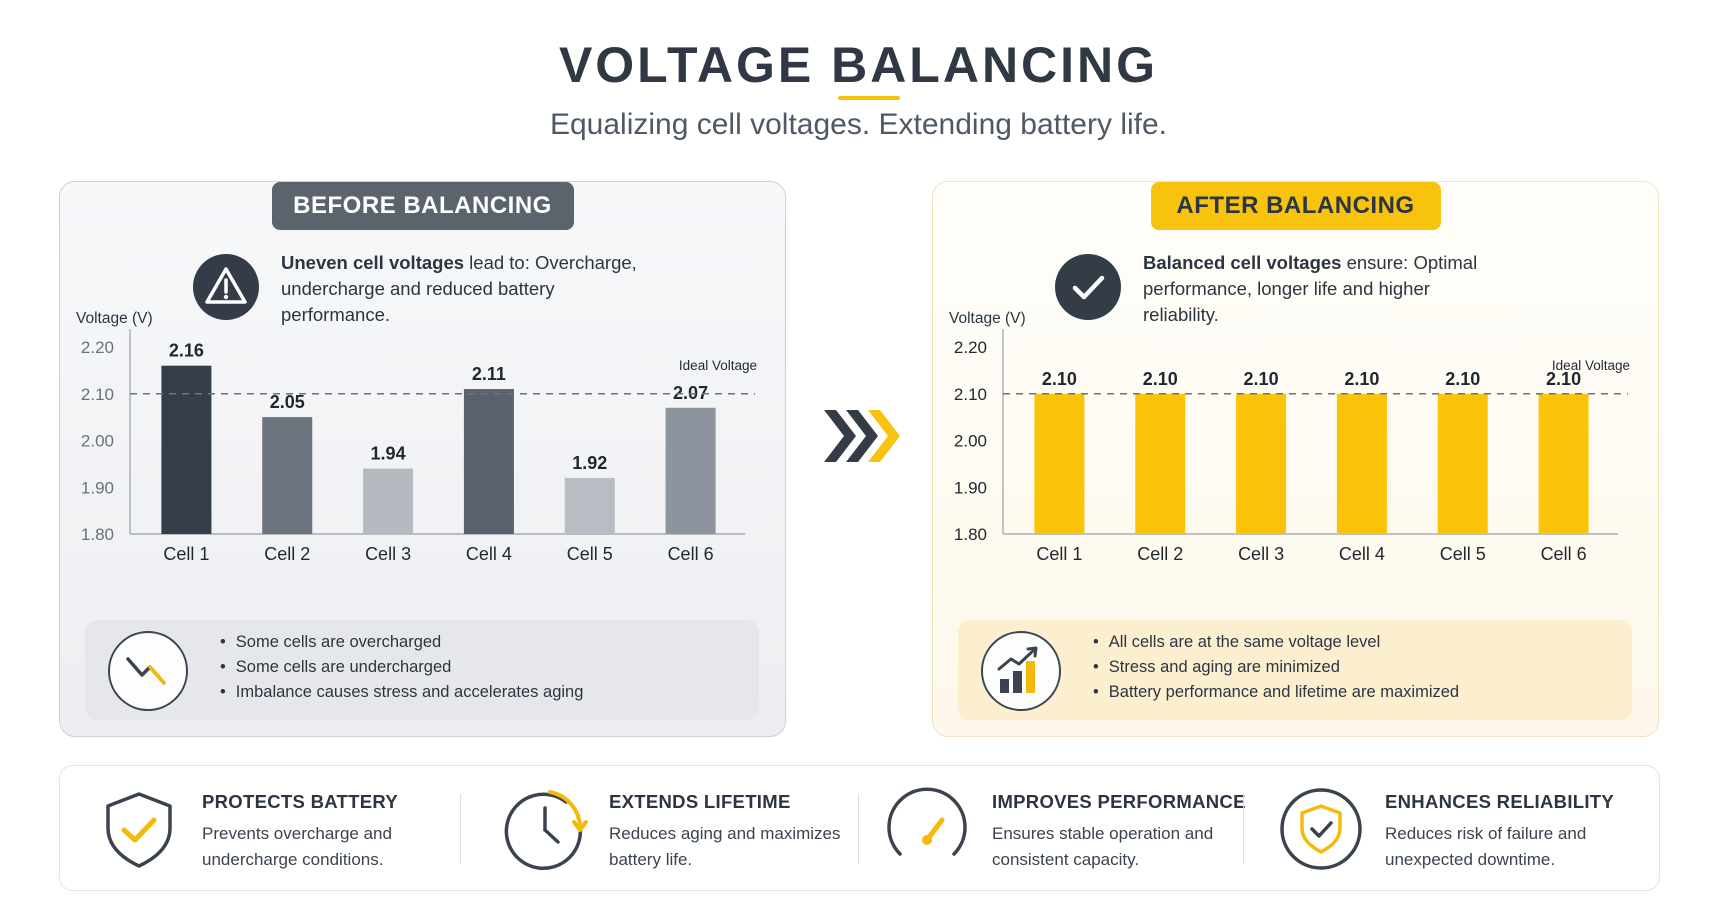  I want to click on clock-refresh-icon, so click(545, 829).